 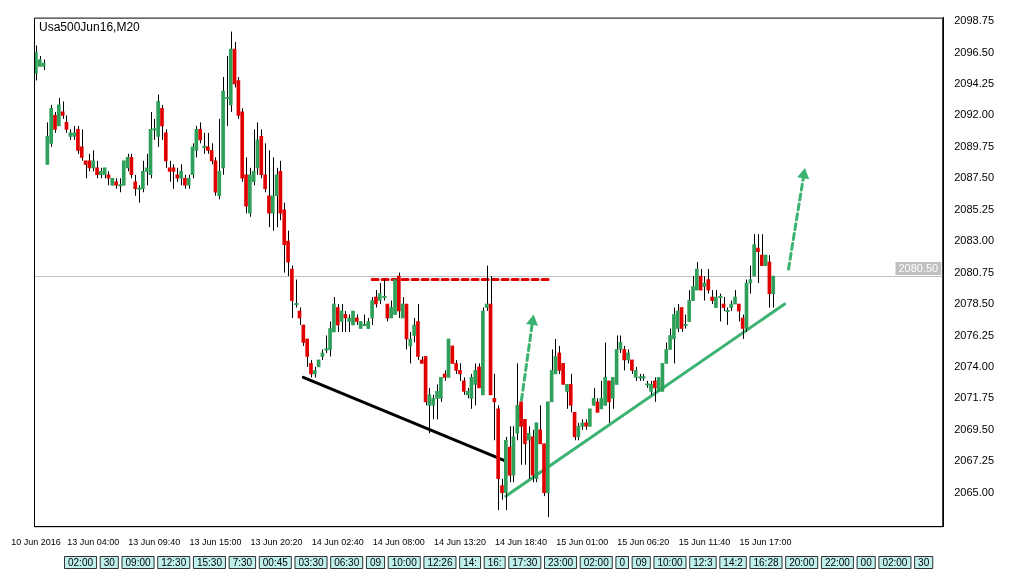 What do you see at coordinates (459, 542) in the screenshot?
I see `x-tick-label: 14 Jun 13:20` at bounding box center [459, 542].